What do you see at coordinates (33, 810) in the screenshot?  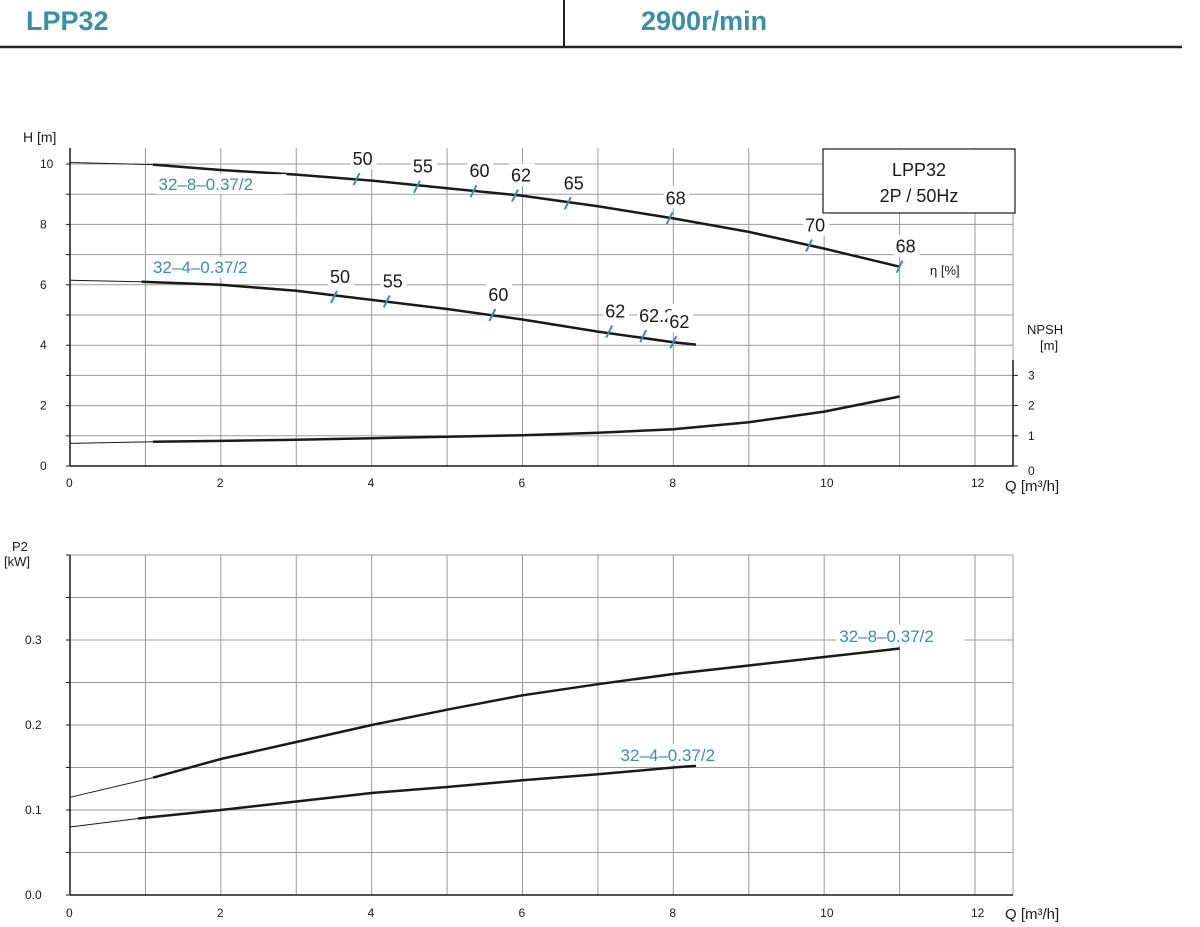 I see `y-tick-label: 0.1` at bounding box center [33, 810].